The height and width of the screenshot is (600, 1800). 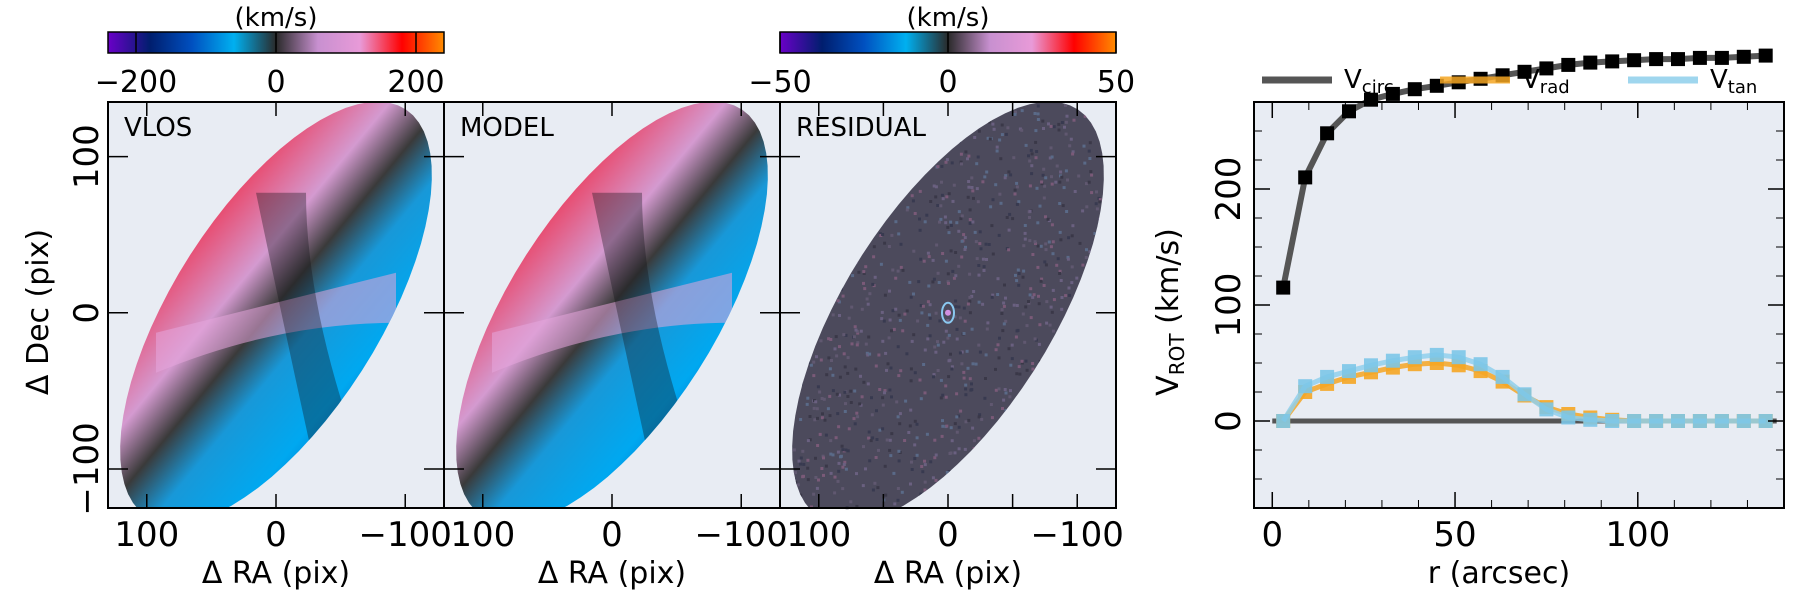 I want to click on colorbar-tick-label: −50, so click(x=779, y=82).